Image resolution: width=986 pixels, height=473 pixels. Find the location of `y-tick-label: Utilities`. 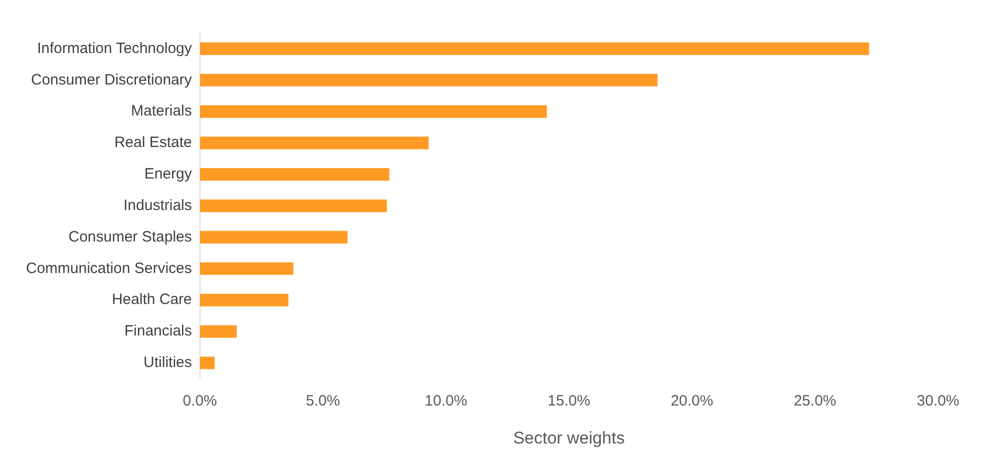

y-tick-label: Utilities is located at coordinates (168, 363).